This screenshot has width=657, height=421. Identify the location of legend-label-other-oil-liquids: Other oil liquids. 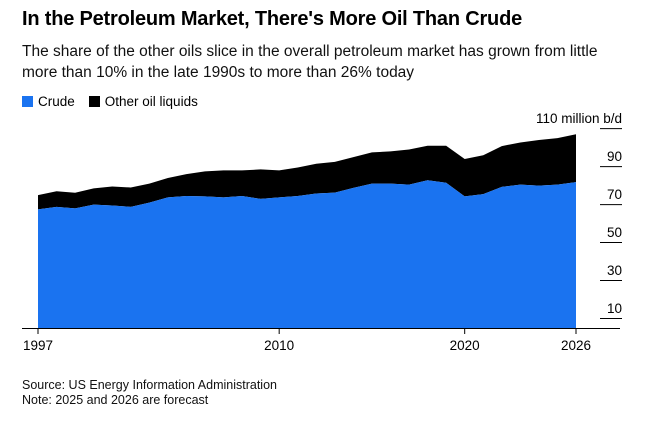
(151, 101).